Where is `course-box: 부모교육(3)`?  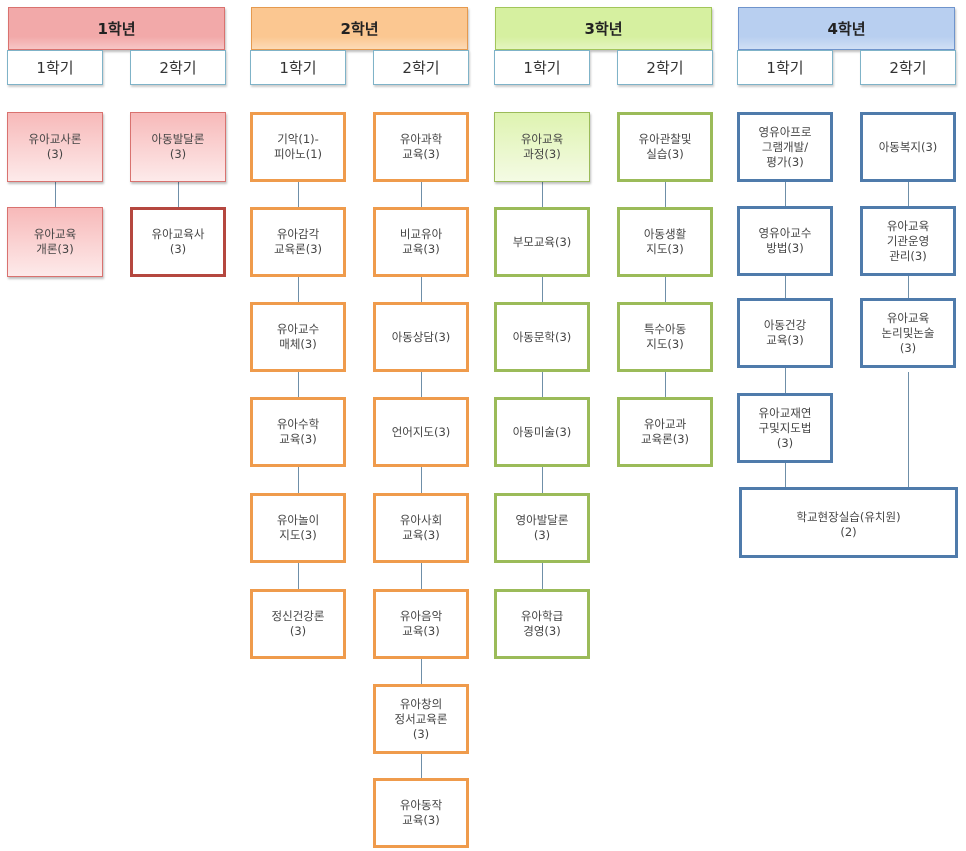 course-box: 부모교육(3) is located at coordinates (542, 242).